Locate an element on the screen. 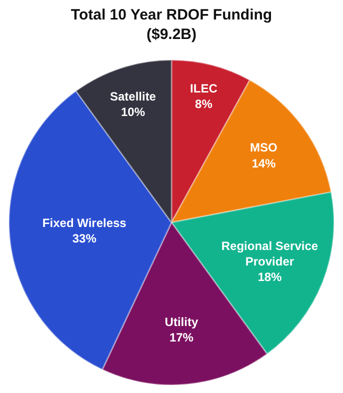 The height and width of the screenshot is (393, 343). data-label: 17% is located at coordinates (181, 337).